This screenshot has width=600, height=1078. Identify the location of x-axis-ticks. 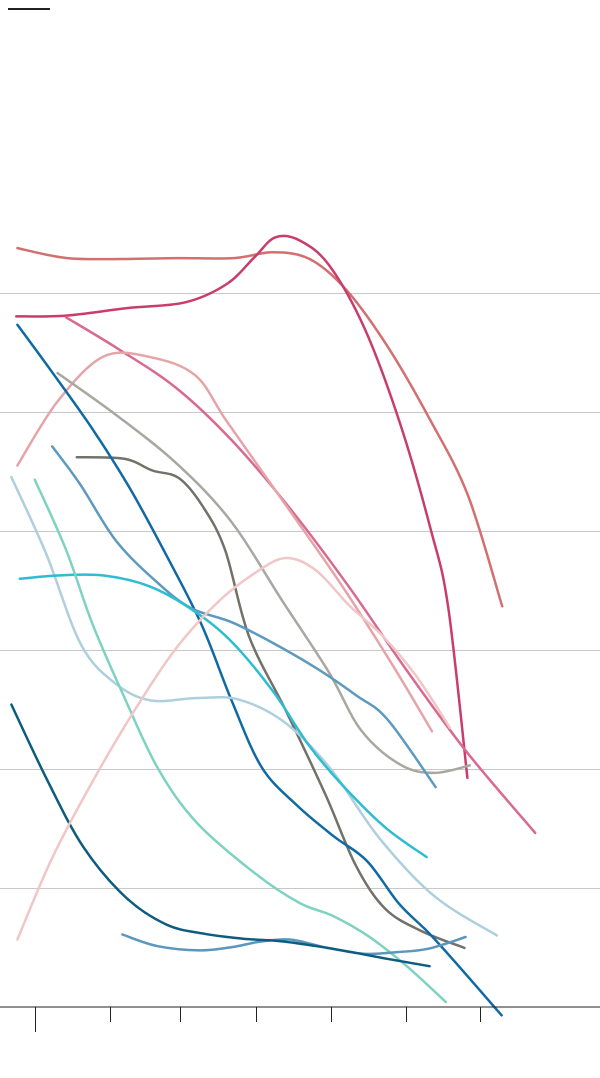
(258, 1019).